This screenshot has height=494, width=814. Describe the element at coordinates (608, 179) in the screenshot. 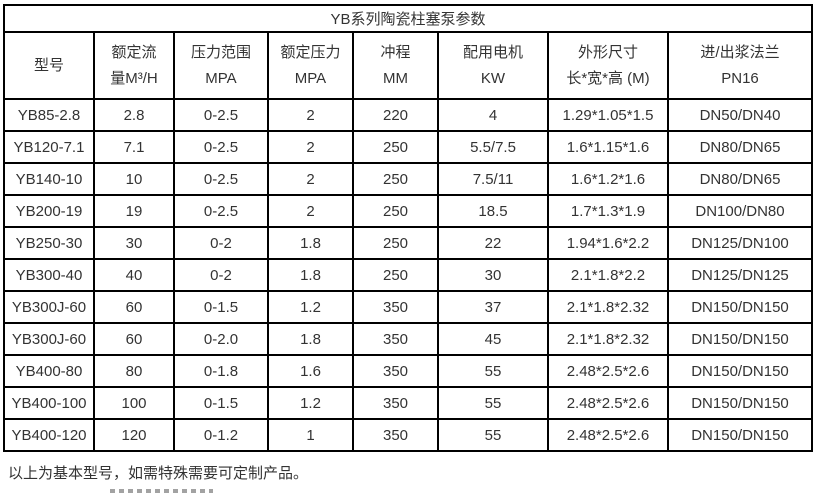

I see `table-cell: 1.6*1.2*1.6` at that location.